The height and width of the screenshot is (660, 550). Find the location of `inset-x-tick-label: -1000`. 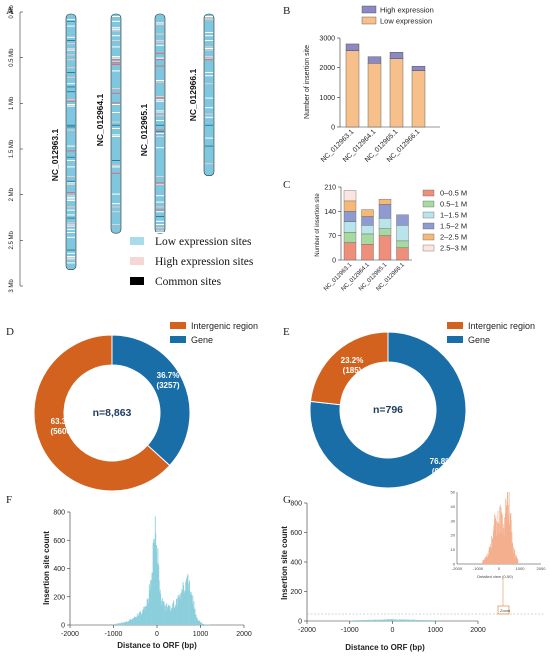

inset-x-tick-label: -1000 is located at coordinates (478, 568).